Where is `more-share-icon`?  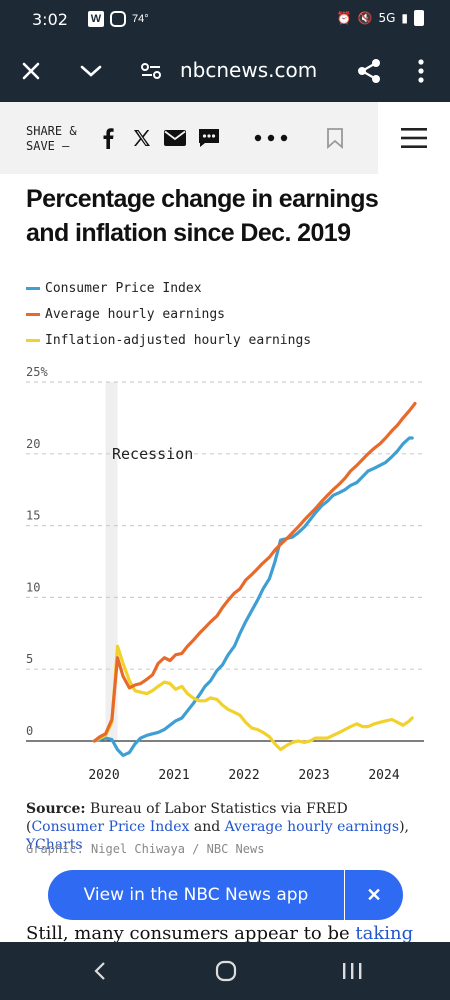
more-share-icon is located at coordinates (271, 138).